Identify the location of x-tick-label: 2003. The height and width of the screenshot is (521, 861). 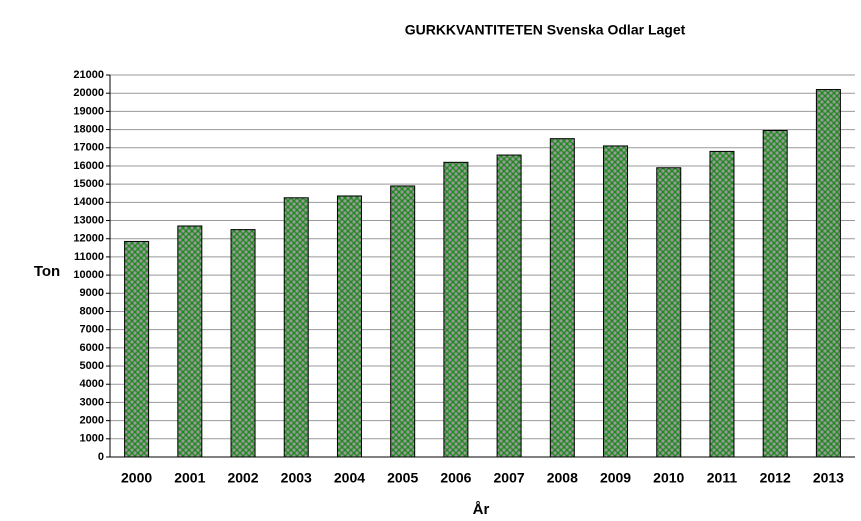
(296, 478).